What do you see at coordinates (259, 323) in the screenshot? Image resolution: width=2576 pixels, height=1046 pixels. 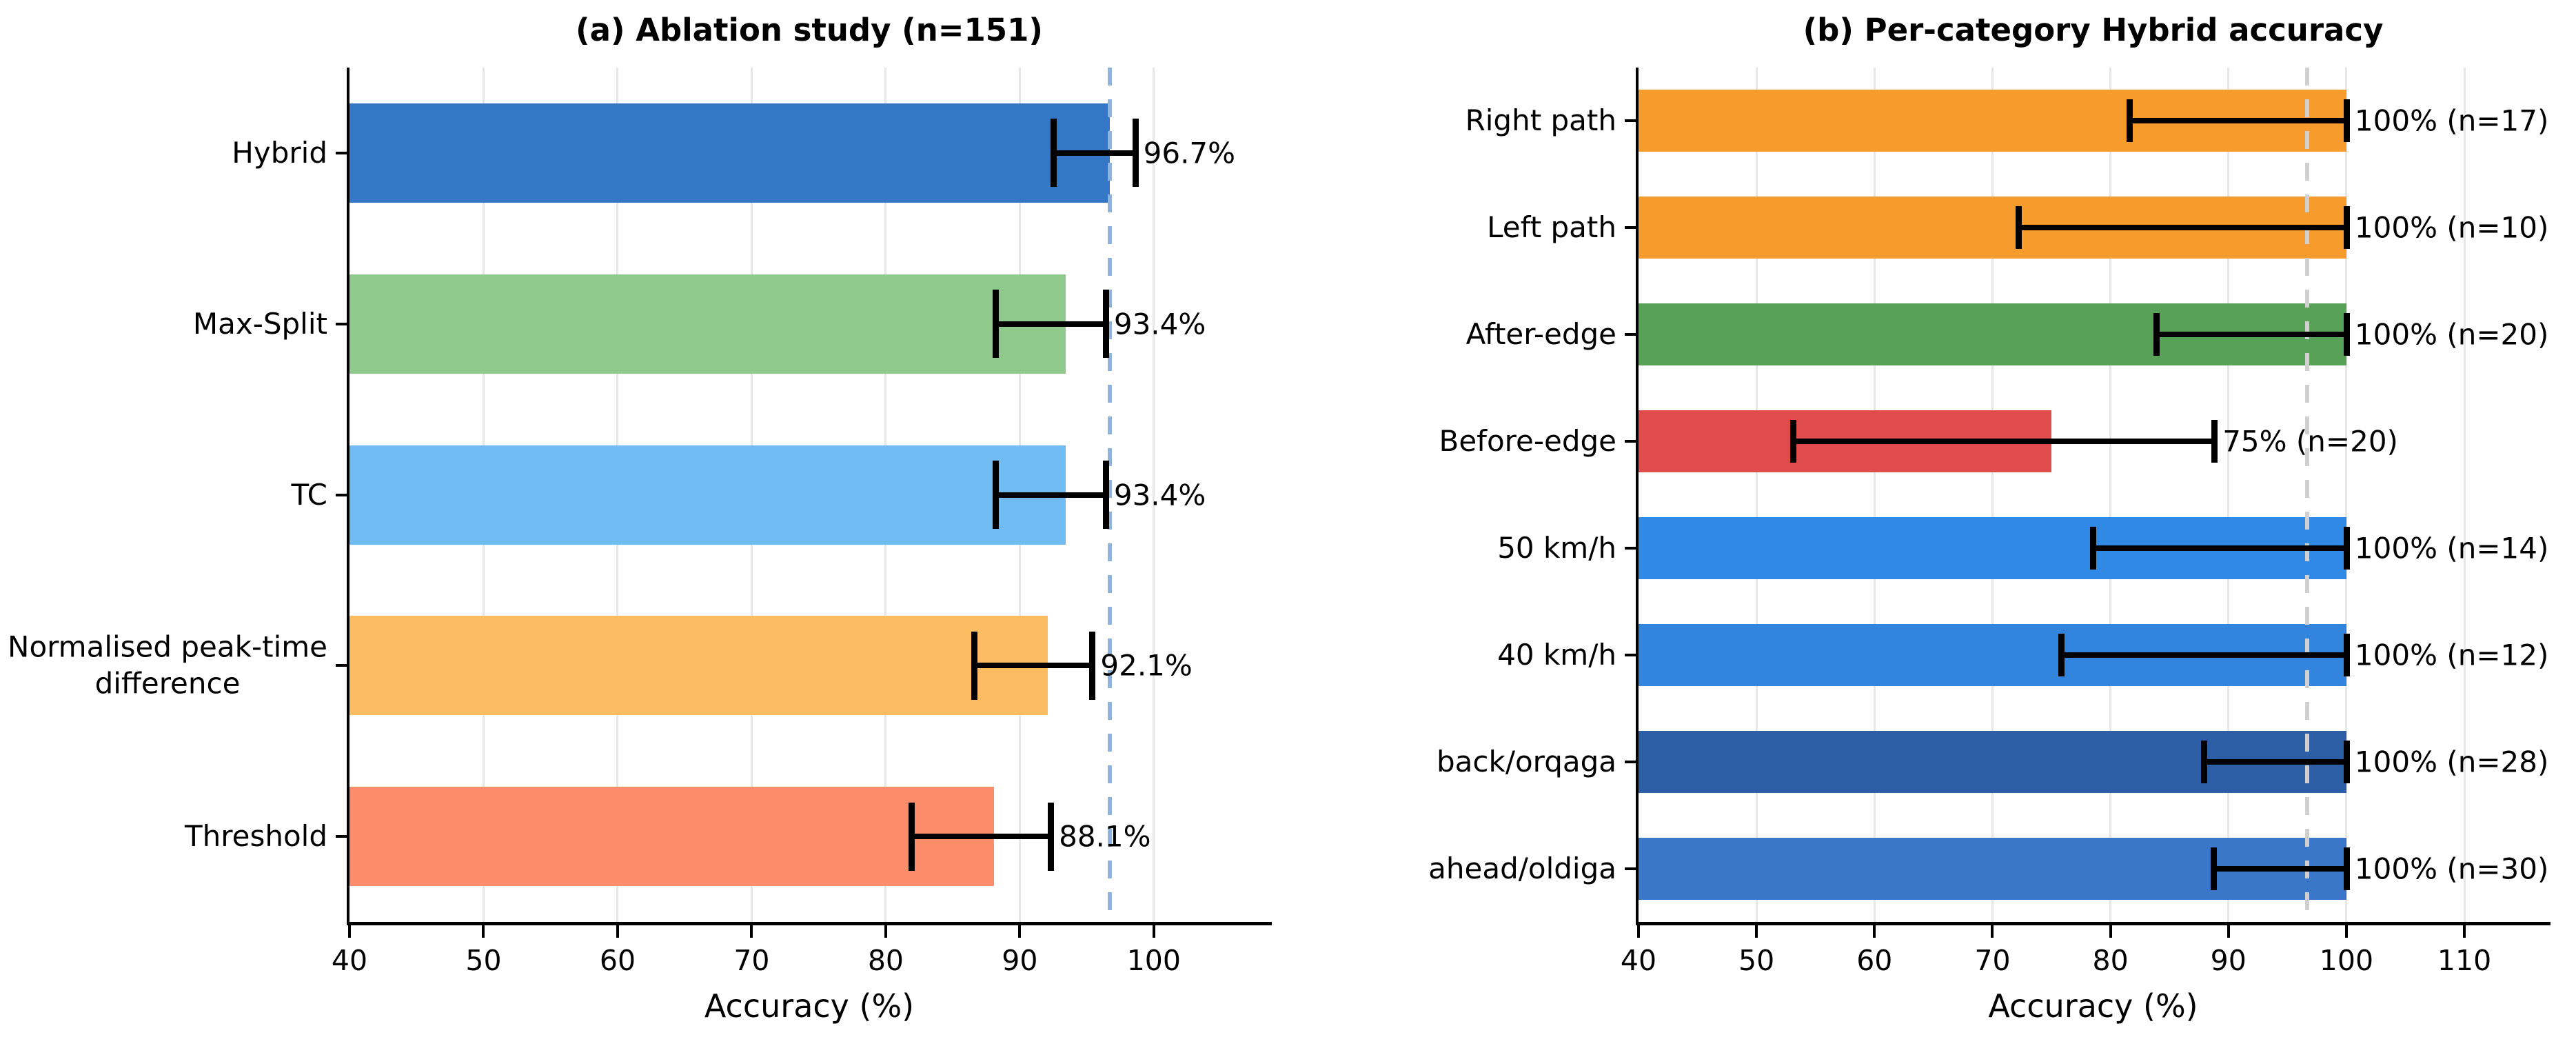 I see `y-tick-label-max-split: Max-Split` at bounding box center [259, 323].